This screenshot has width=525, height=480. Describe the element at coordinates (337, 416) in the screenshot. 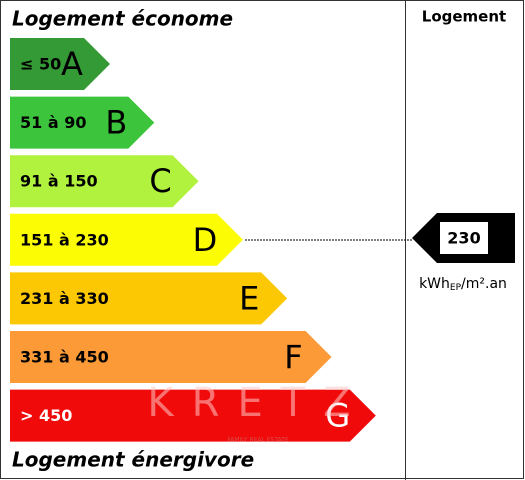

I see `class-letter: G` at that location.